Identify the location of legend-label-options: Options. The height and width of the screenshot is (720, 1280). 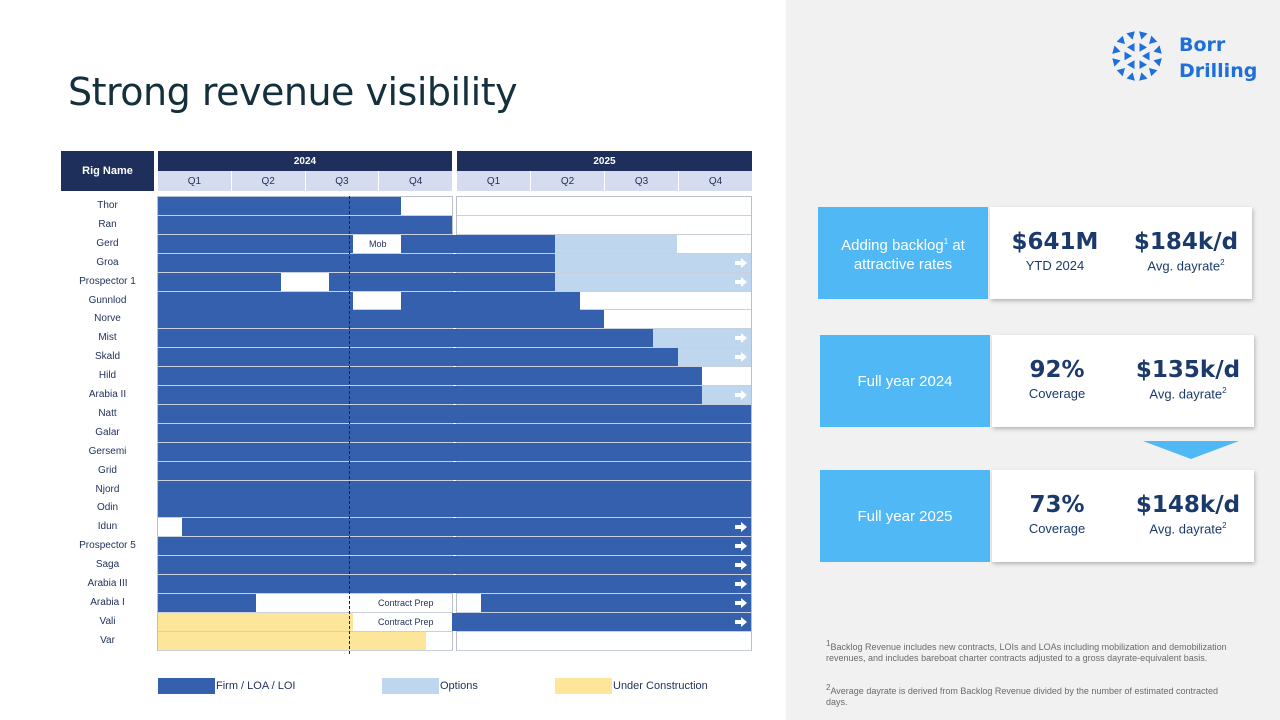
(459, 686).